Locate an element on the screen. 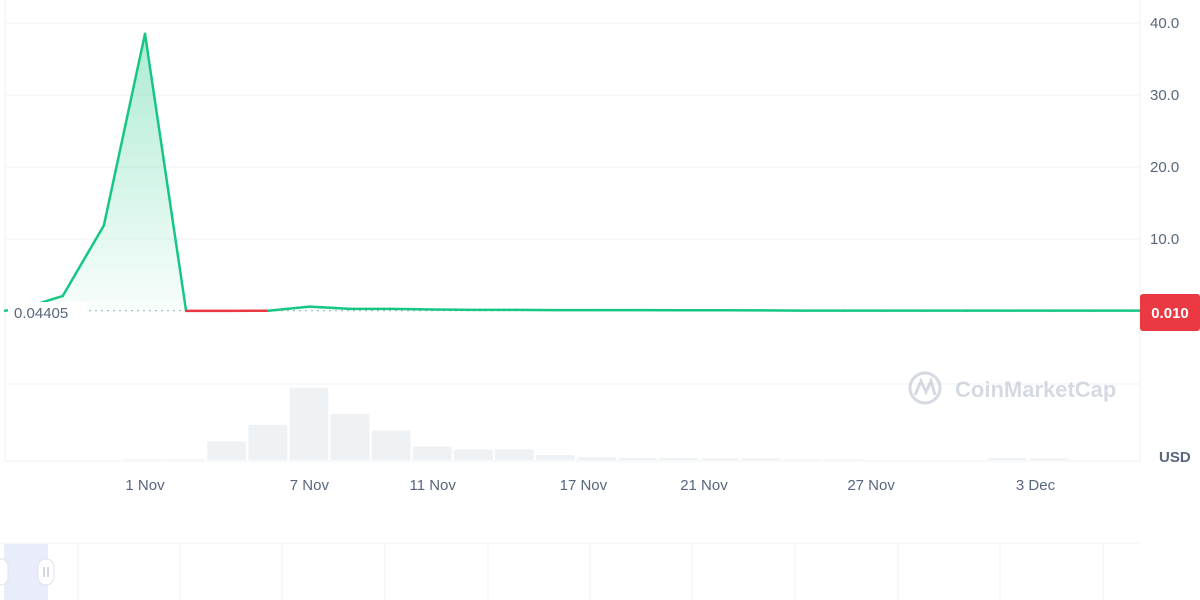  currency-label: USD is located at coordinates (1175, 457).